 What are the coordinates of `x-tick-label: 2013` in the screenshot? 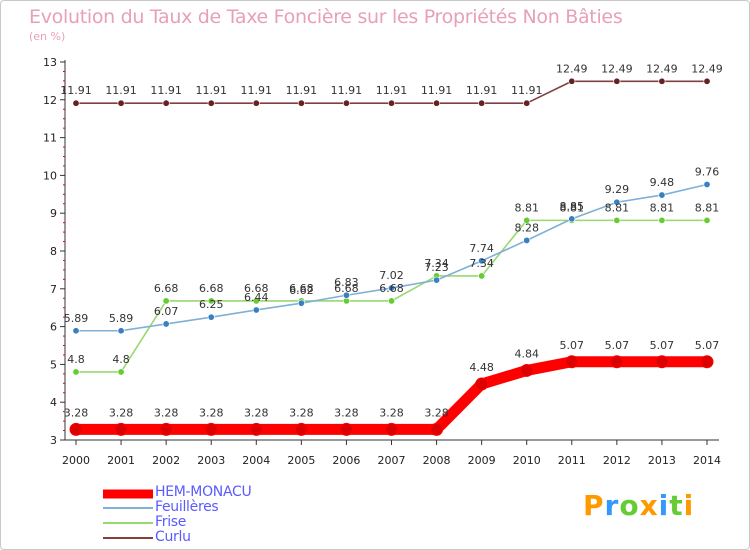 It's located at (662, 460).